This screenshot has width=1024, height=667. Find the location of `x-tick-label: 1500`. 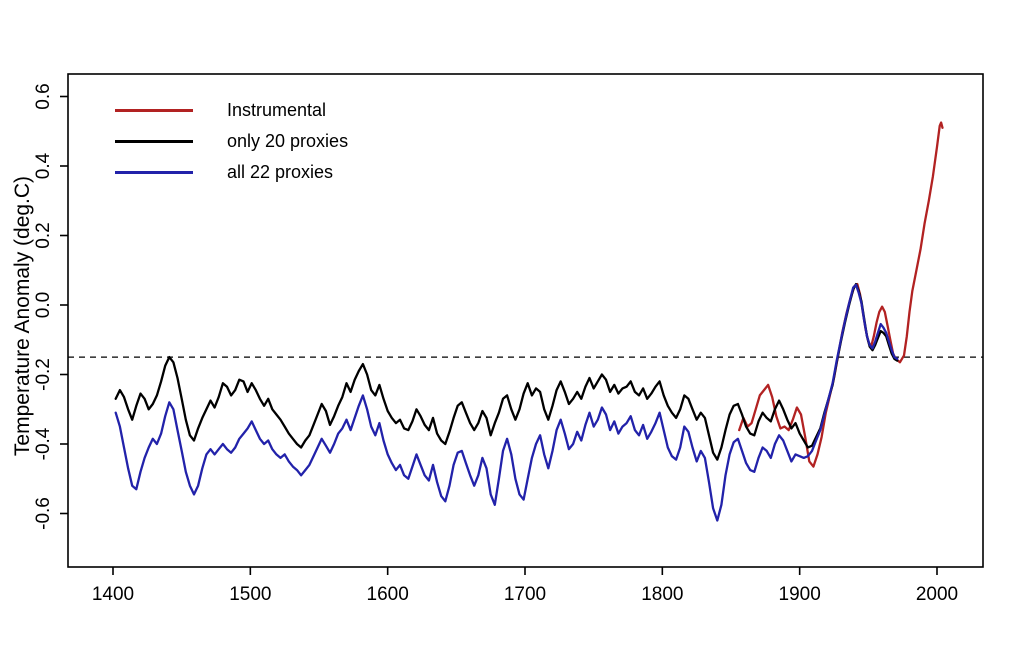

x-tick-label: 1500 is located at coordinates (250, 594).